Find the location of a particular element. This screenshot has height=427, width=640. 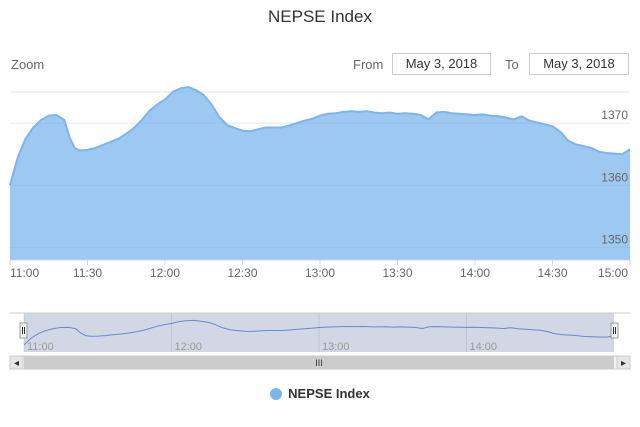

legend-marker-icon is located at coordinates (276, 394).